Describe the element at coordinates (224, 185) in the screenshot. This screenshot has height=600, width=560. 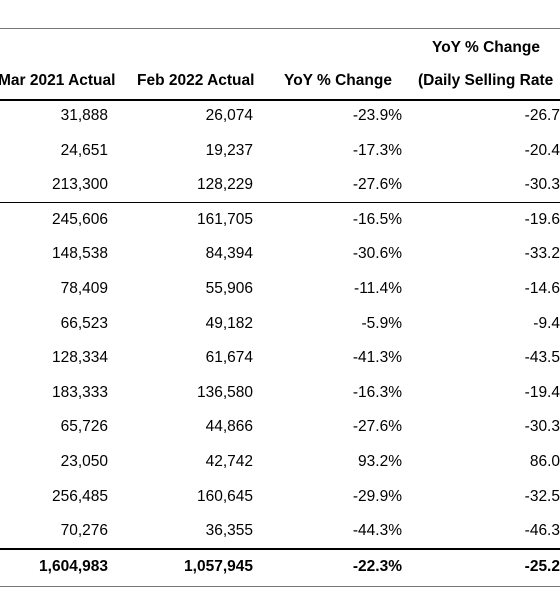
I see `table-cell: 128,229` at that location.